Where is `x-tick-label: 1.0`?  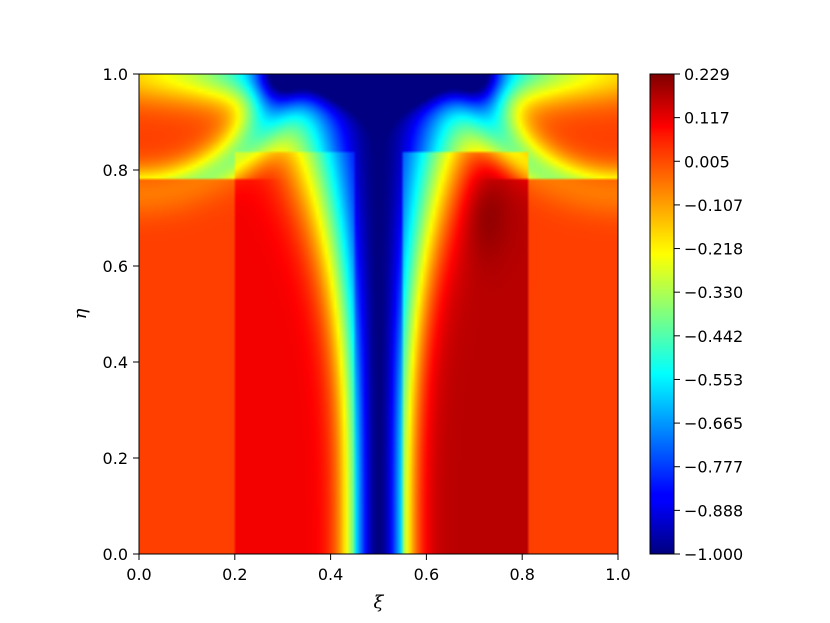
x-tick-label: 1.0 is located at coordinates (617, 574).